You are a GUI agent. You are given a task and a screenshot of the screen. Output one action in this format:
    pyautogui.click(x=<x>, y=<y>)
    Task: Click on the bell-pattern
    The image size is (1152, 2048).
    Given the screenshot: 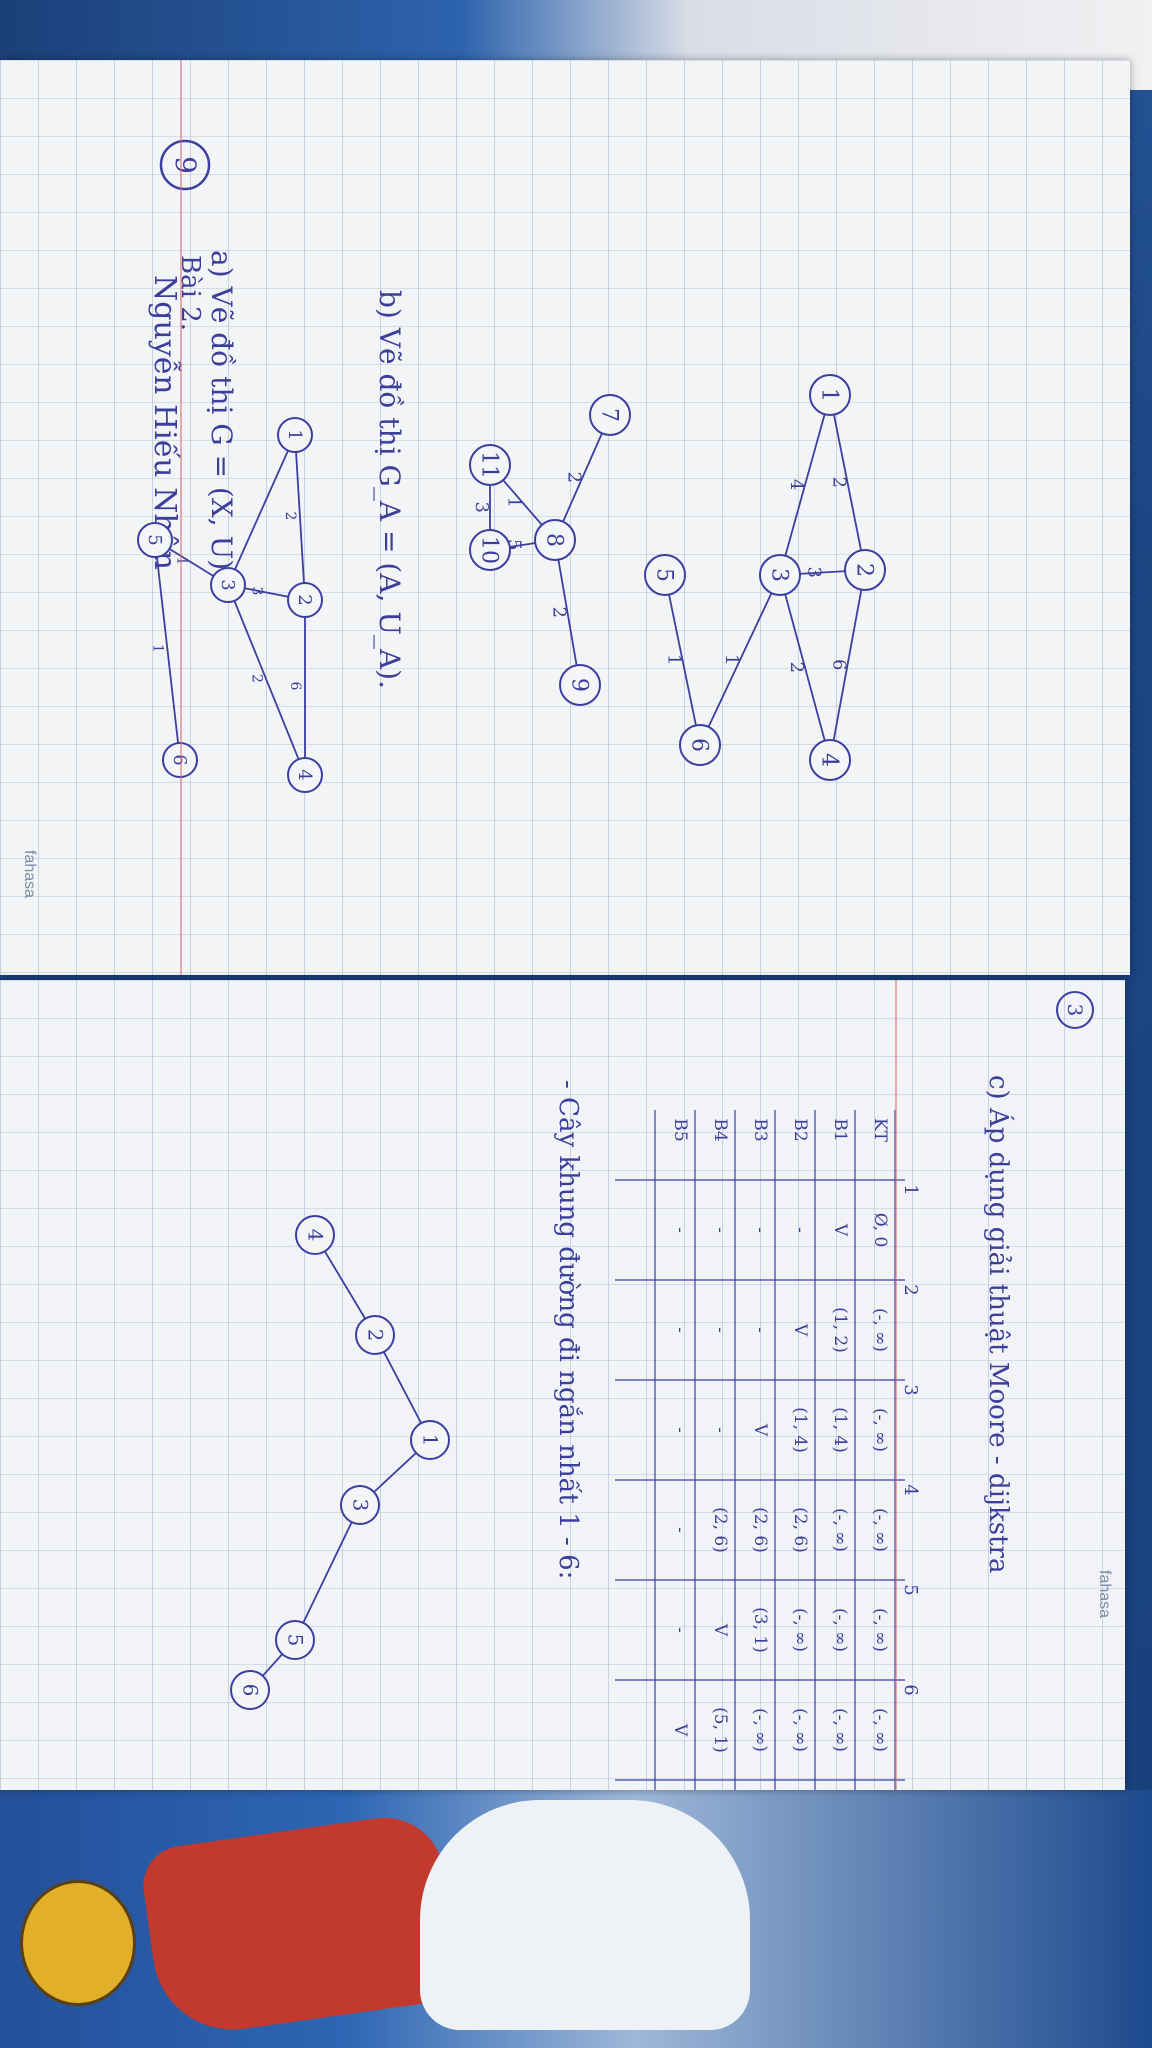 What is the action you would take?
    pyautogui.click(x=78, y=1943)
    